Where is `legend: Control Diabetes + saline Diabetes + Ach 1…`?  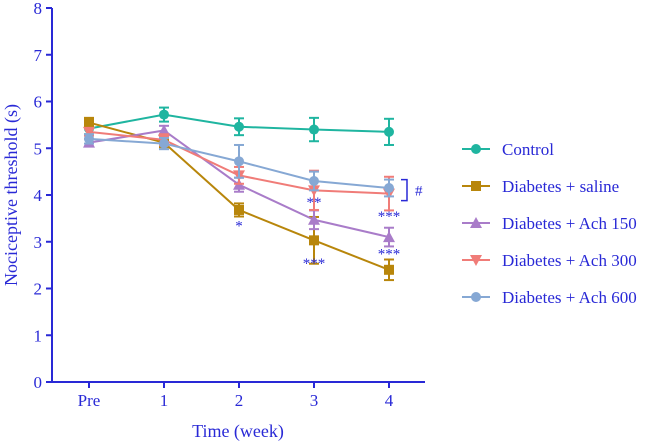
legend: Control Diabetes + saline Diabetes + Ach 1… is located at coordinates (549, 223).